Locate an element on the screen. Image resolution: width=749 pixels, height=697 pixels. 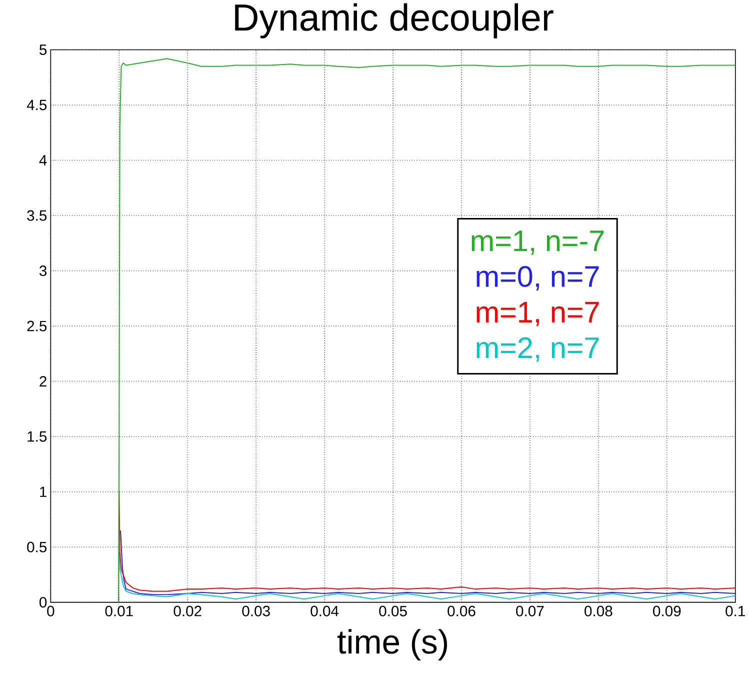
x-tick-label: 0.1 is located at coordinates (735, 611).